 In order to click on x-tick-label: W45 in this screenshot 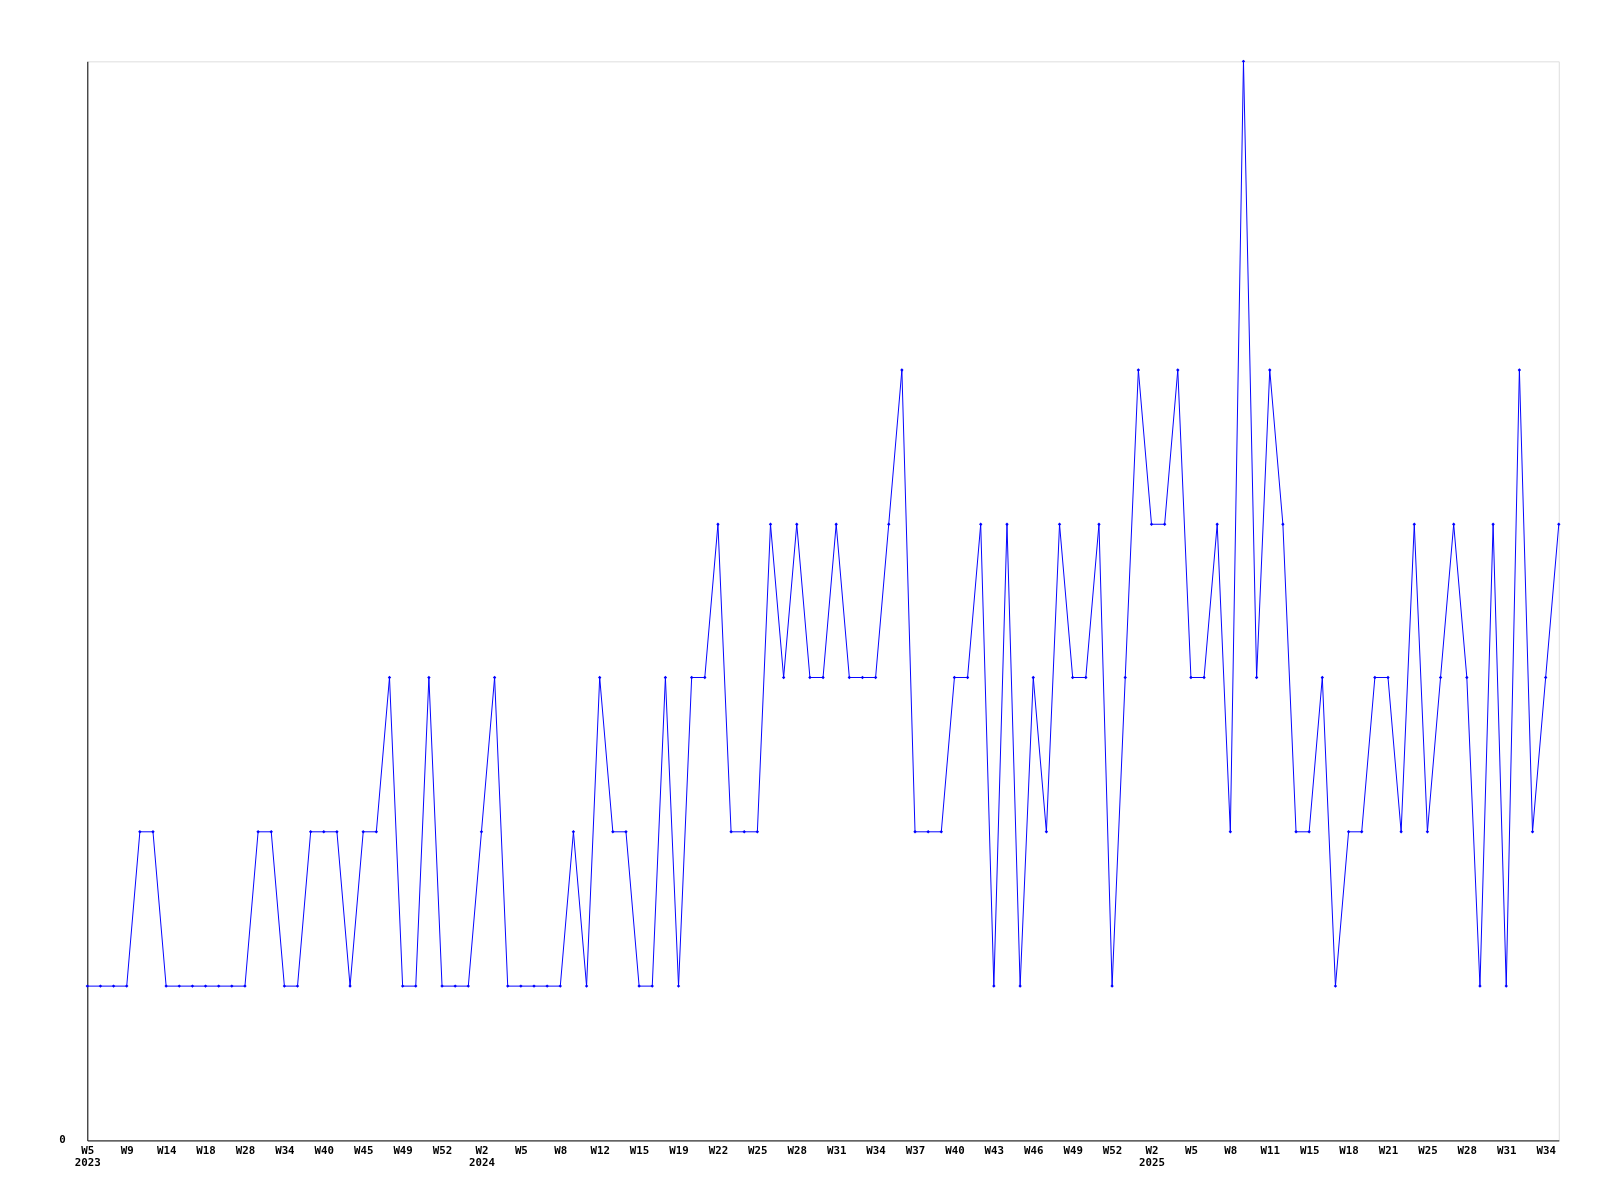, I will do `click(363, 1150)`.